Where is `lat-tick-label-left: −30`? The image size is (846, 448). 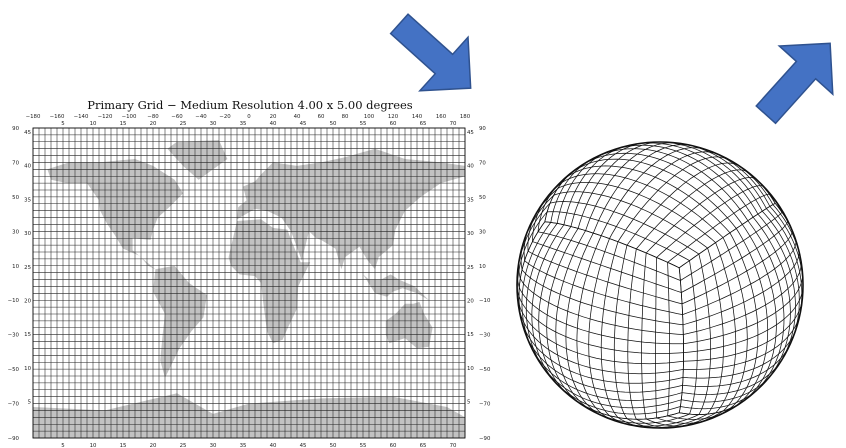
lat-tick-label-left: −30 is located at coordinates (14, 336).